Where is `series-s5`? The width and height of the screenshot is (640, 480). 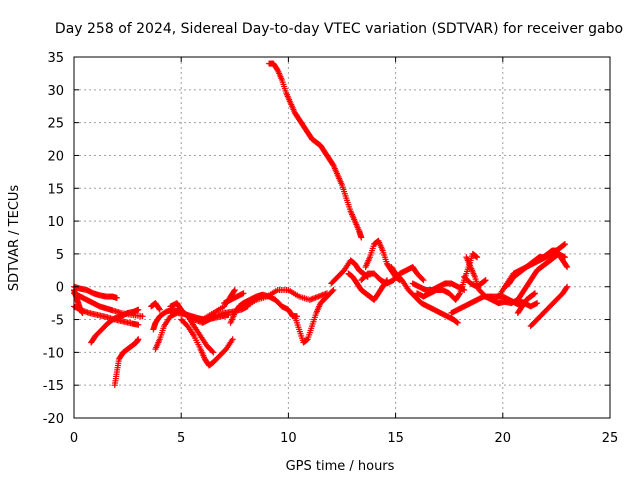
series-s5 is located at coordinates (115, 326).